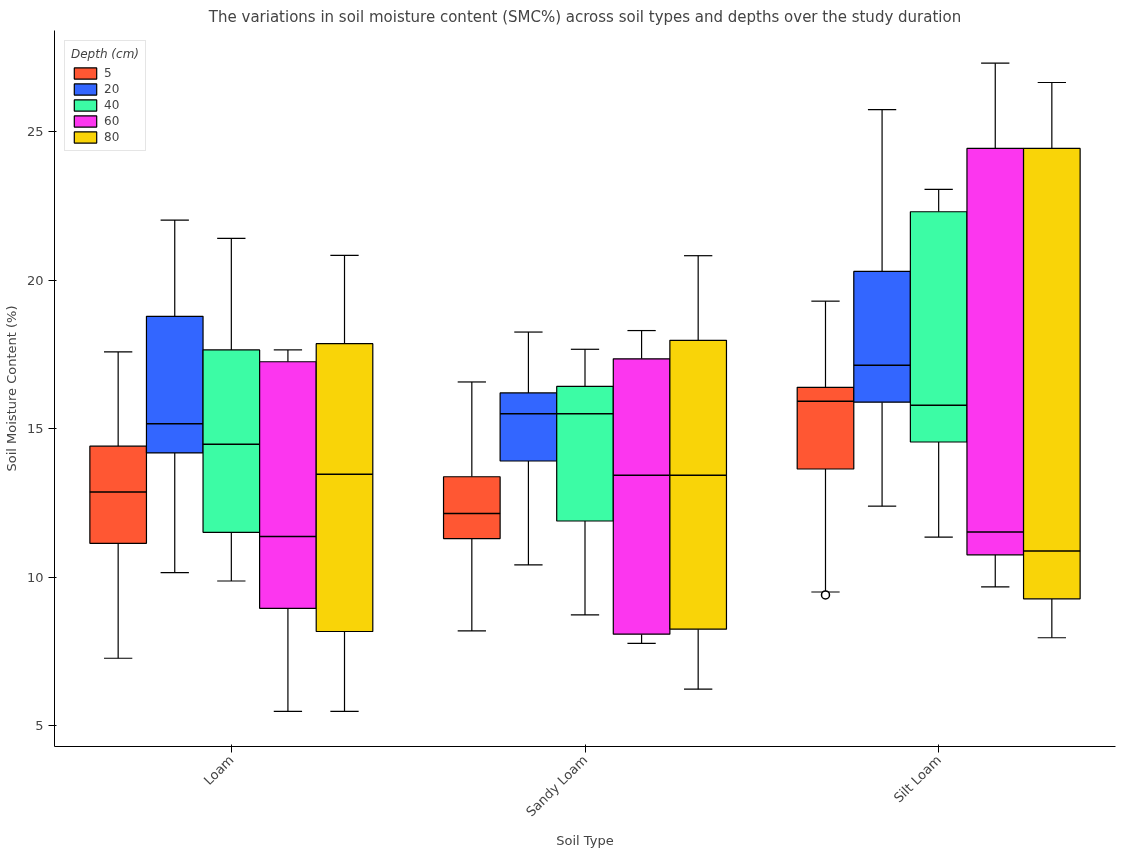 The width and height of the screenshot is (1133, 865). I want to click on x-axis-title: Soil Type, so click(585, 840).